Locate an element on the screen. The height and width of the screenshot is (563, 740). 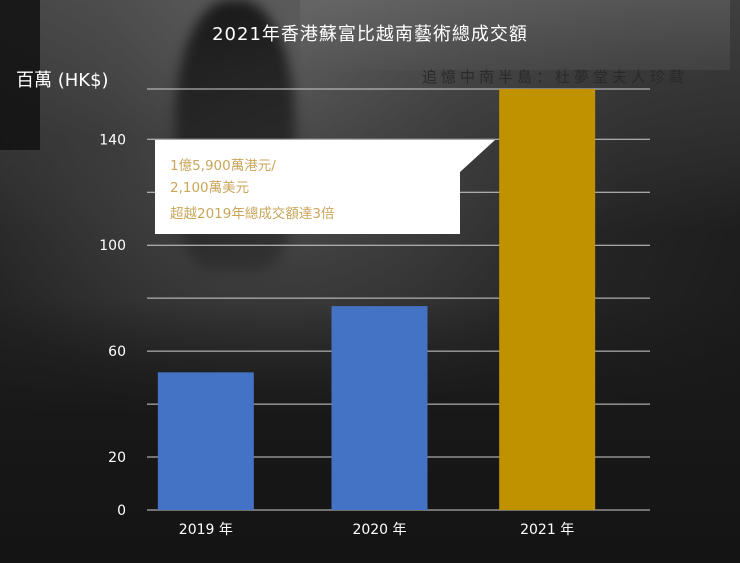
chart-title: 2021年香港蘇富比越南藝術總成交額 is located at coordinates (370, 34).